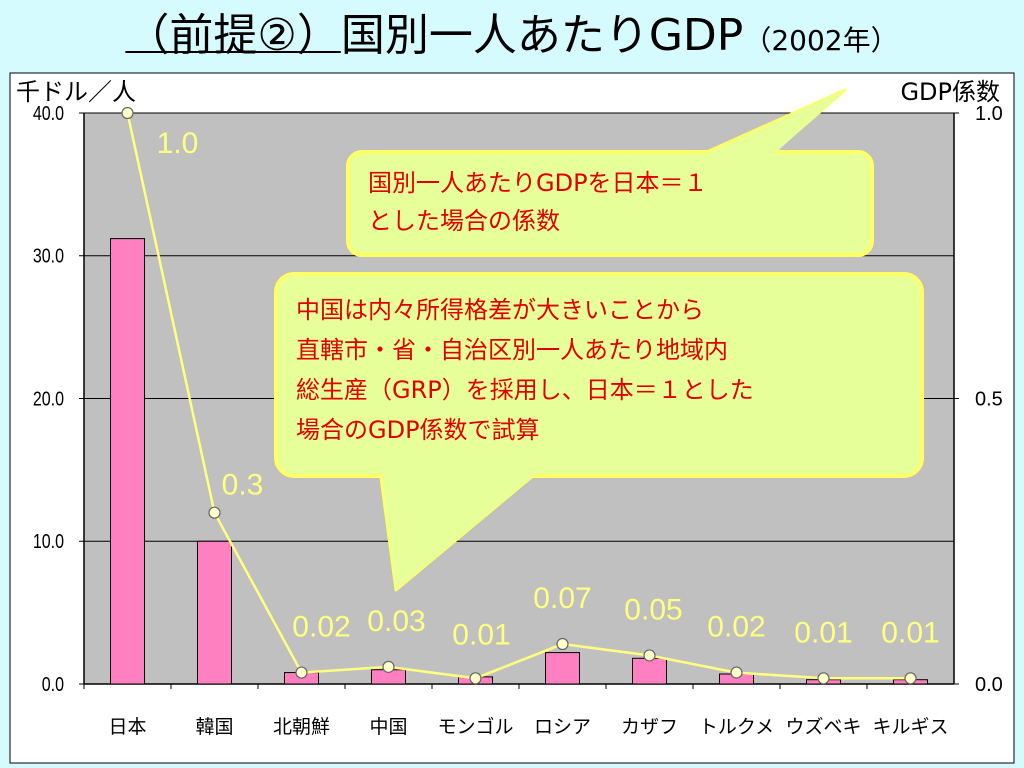 The image size is (1024, 768). What do you see at coordinates (773, 123) in the screenshot?
I see `callout-gdp-coefficient-pointer-fill` at bounding box center [773, 123].